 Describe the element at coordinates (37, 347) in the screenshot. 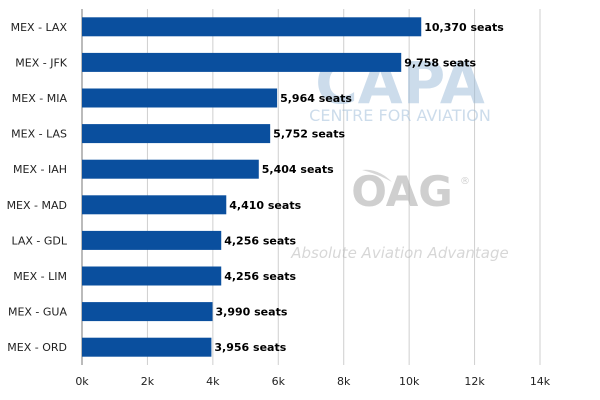

I see `category-label: MEX - ORD` at that location.